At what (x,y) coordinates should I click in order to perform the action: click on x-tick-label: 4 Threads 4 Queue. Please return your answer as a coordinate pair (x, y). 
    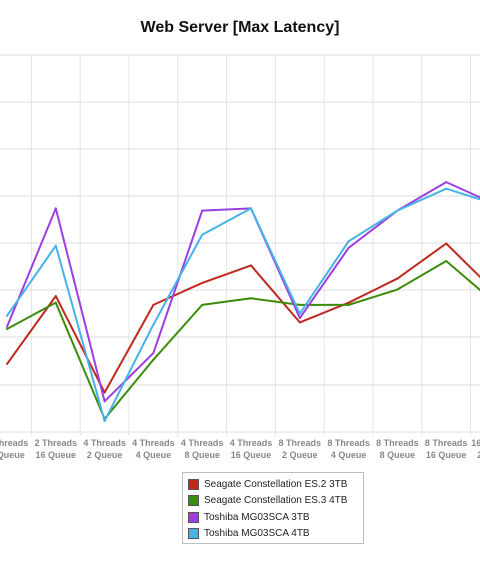
    Looking at the image, I should click on (153, 449).